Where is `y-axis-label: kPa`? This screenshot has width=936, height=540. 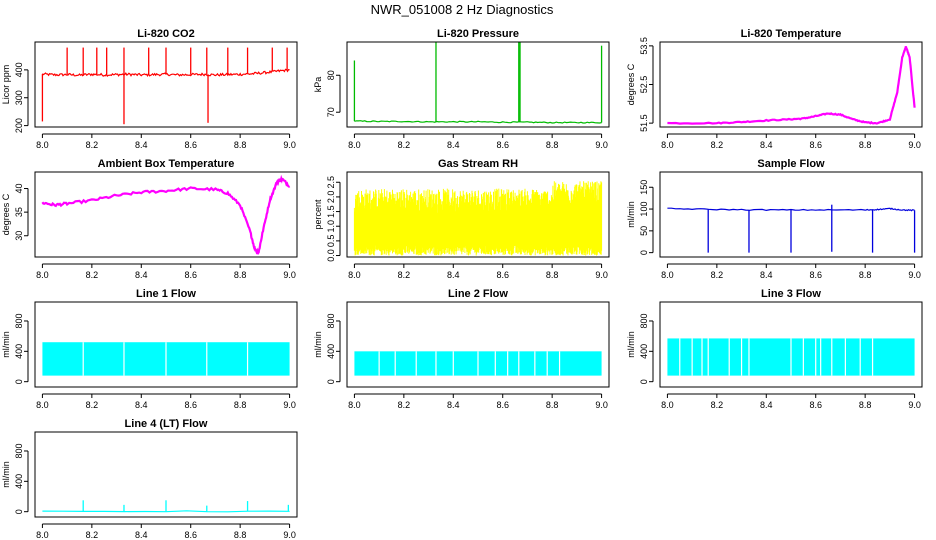 y-axis-label: kPa is located at coordinates (318, 85).